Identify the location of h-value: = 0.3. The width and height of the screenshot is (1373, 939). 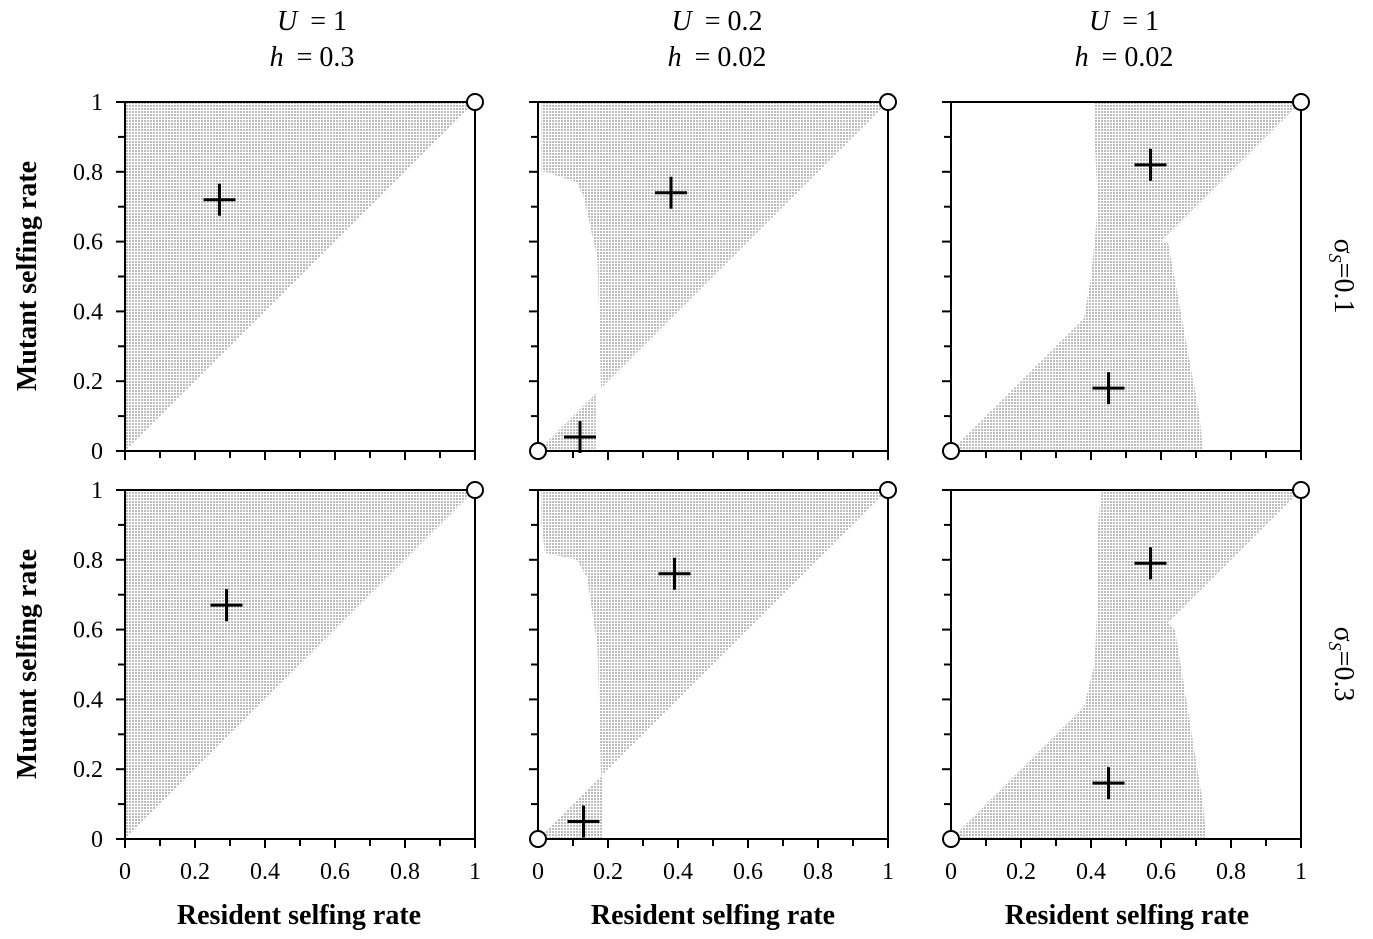
(326, 57).